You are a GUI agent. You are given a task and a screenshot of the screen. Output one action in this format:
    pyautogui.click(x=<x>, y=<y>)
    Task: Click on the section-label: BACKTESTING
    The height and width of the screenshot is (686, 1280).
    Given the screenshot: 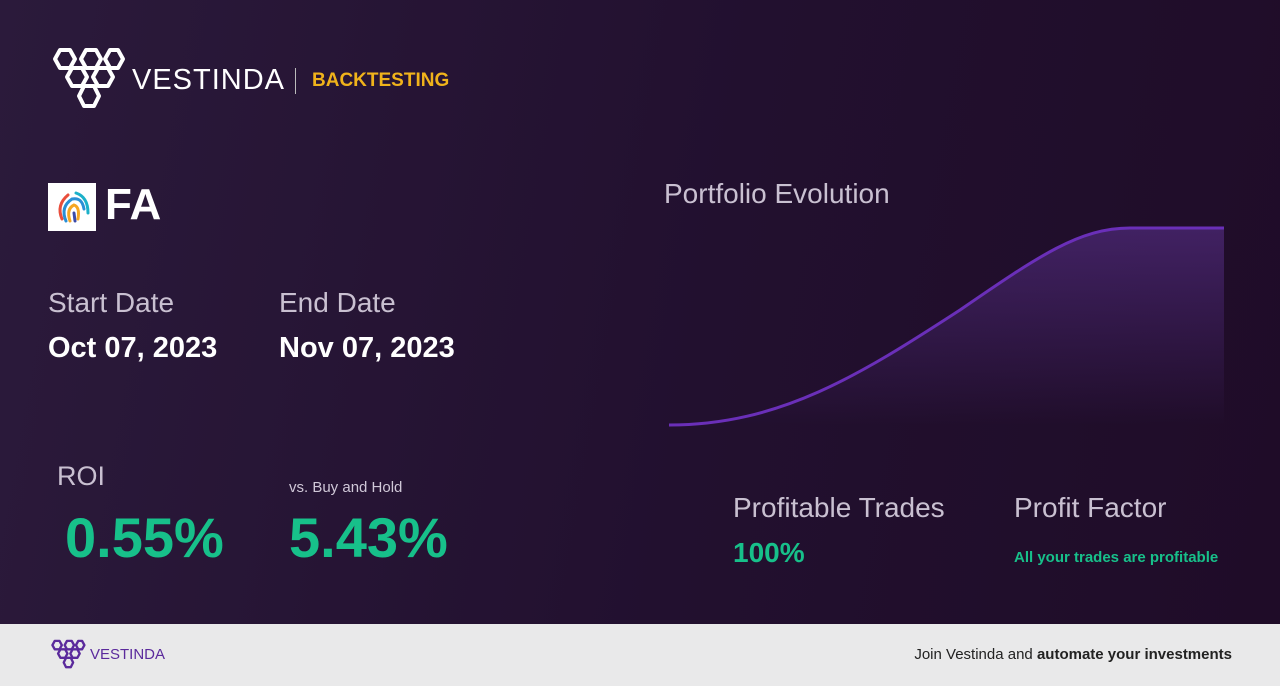 What is the action you would take?
    pyautogui.click(x=381, y=80)
    